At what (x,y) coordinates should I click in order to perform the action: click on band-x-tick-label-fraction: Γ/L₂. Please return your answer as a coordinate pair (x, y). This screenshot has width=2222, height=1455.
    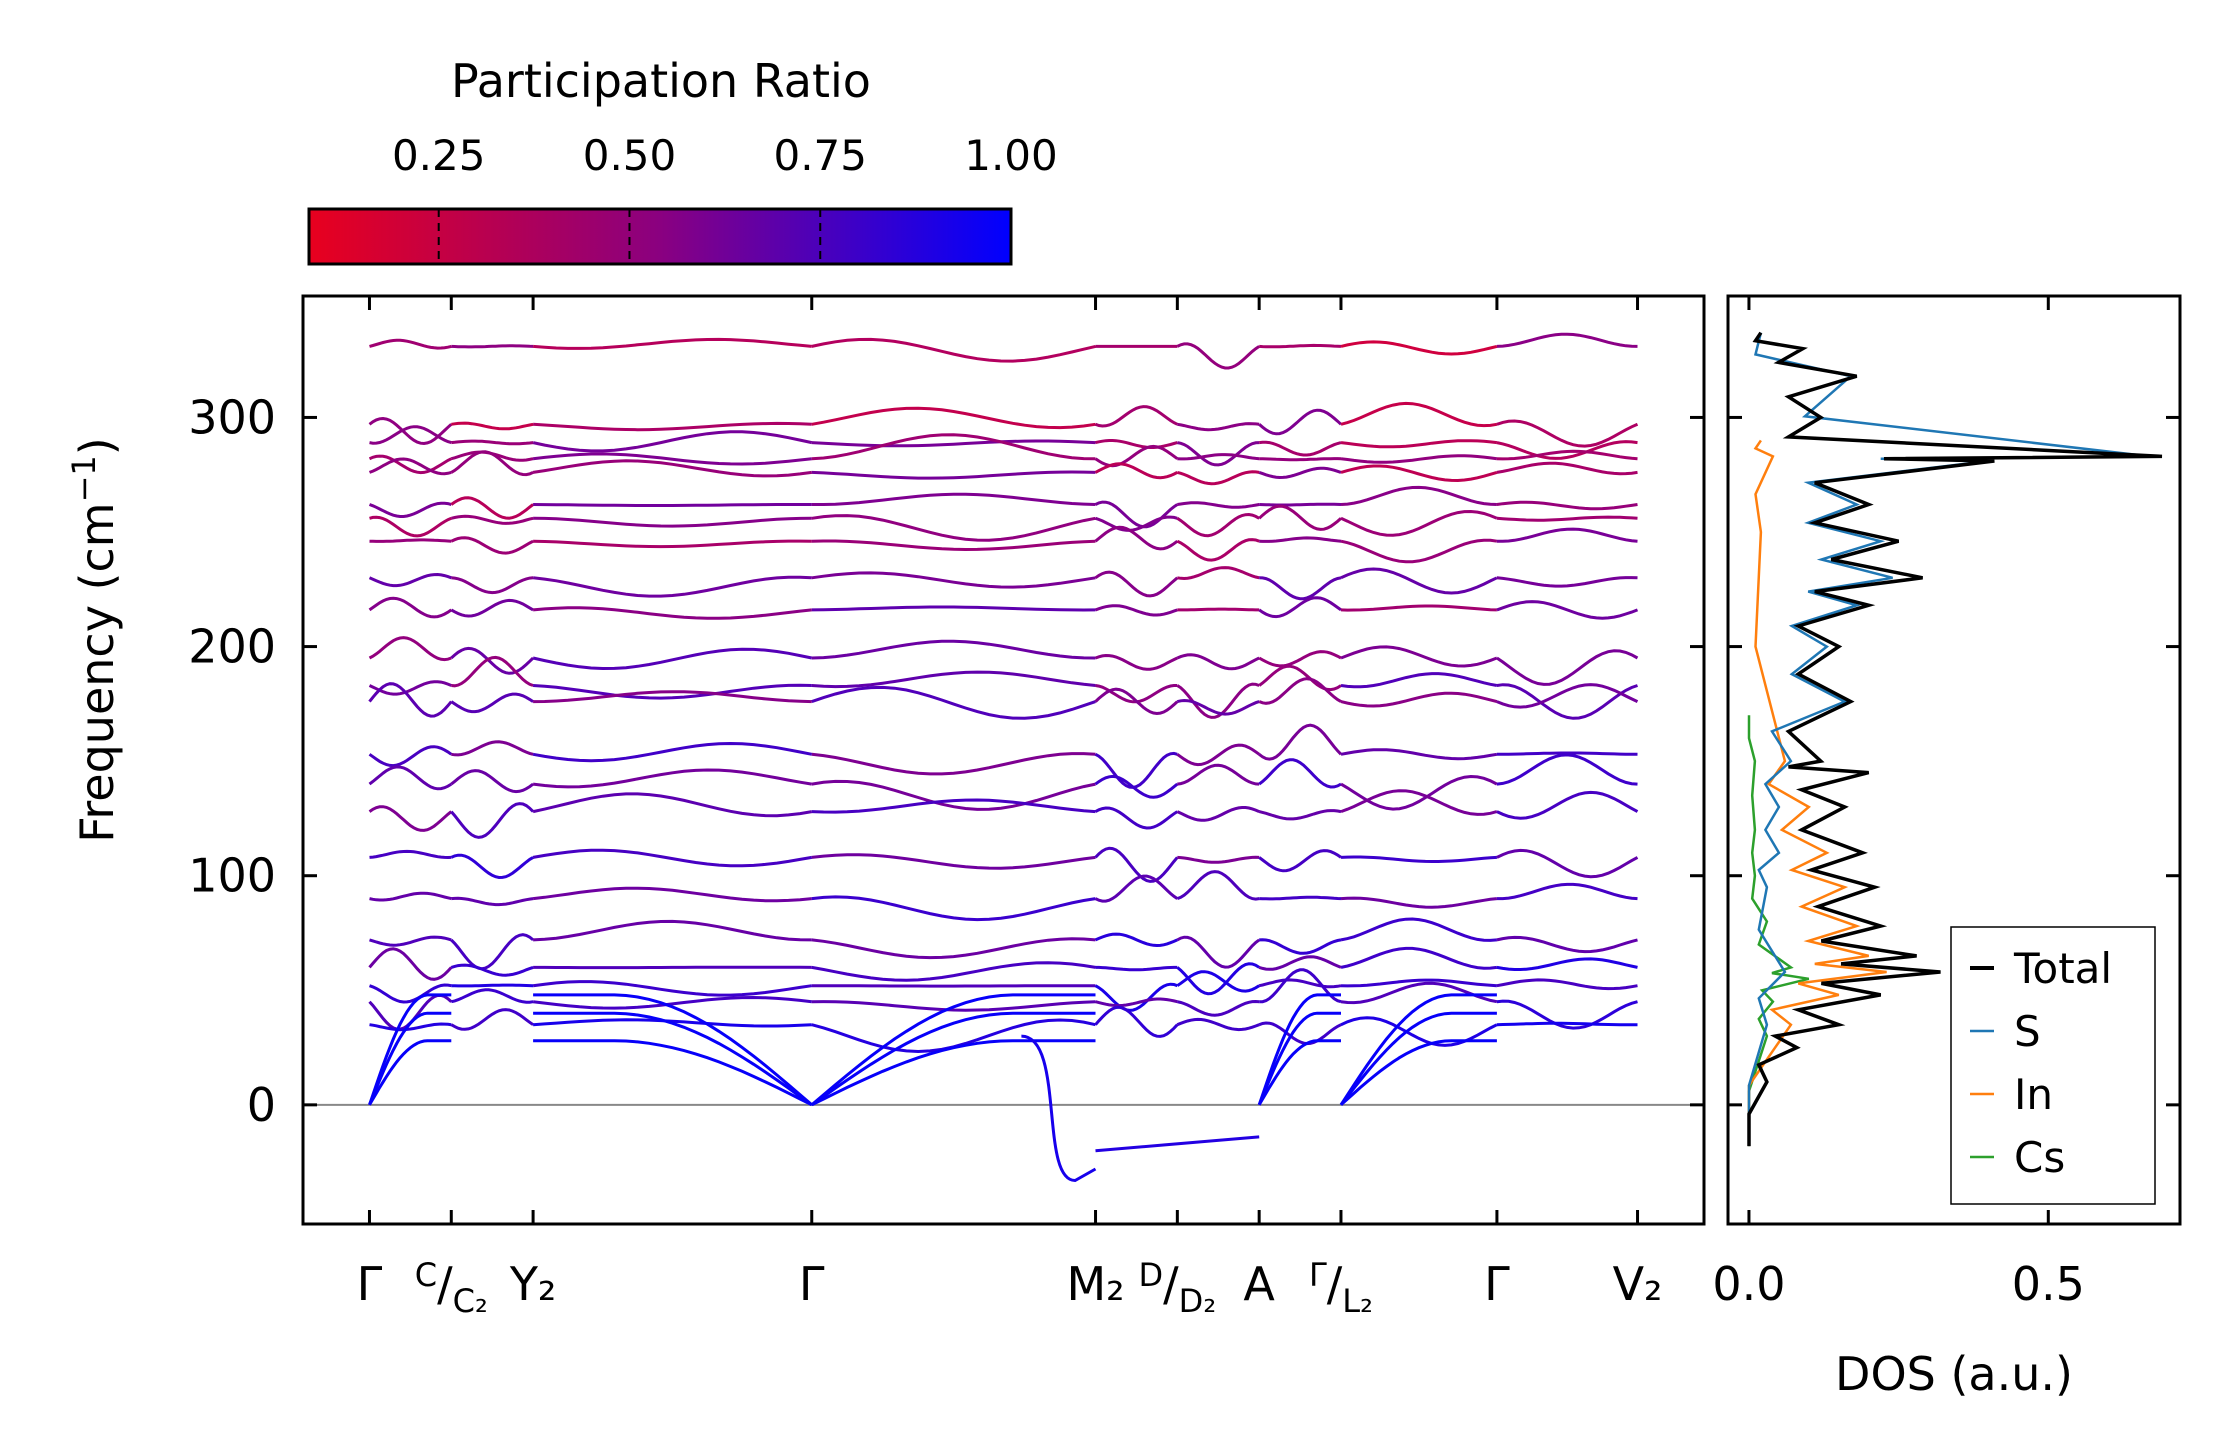
    Looking at the image, I should click on (1341, 1288).